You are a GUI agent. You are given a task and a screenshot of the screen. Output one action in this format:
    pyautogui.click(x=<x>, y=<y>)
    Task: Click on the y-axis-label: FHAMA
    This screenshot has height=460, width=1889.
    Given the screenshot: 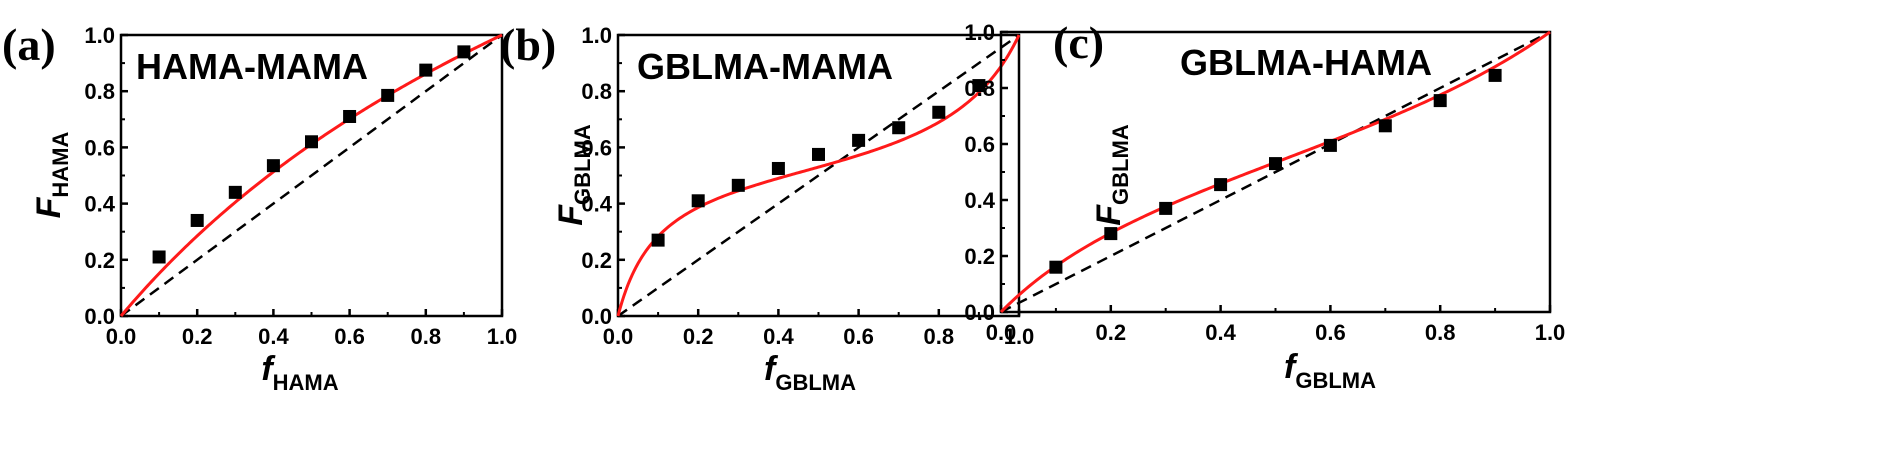 What is the action you would take?
    pyautogui.click(x=51, y=175)
    